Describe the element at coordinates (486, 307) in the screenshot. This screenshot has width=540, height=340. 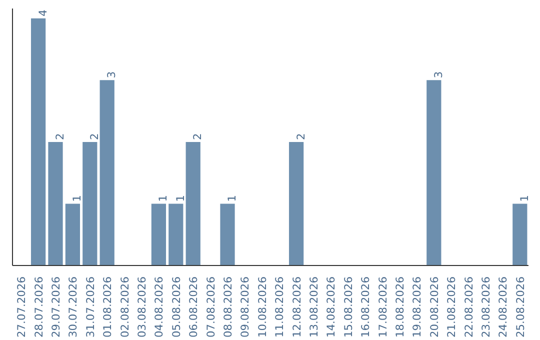
I see `x-tick-label: 23.08.2026` at that location.